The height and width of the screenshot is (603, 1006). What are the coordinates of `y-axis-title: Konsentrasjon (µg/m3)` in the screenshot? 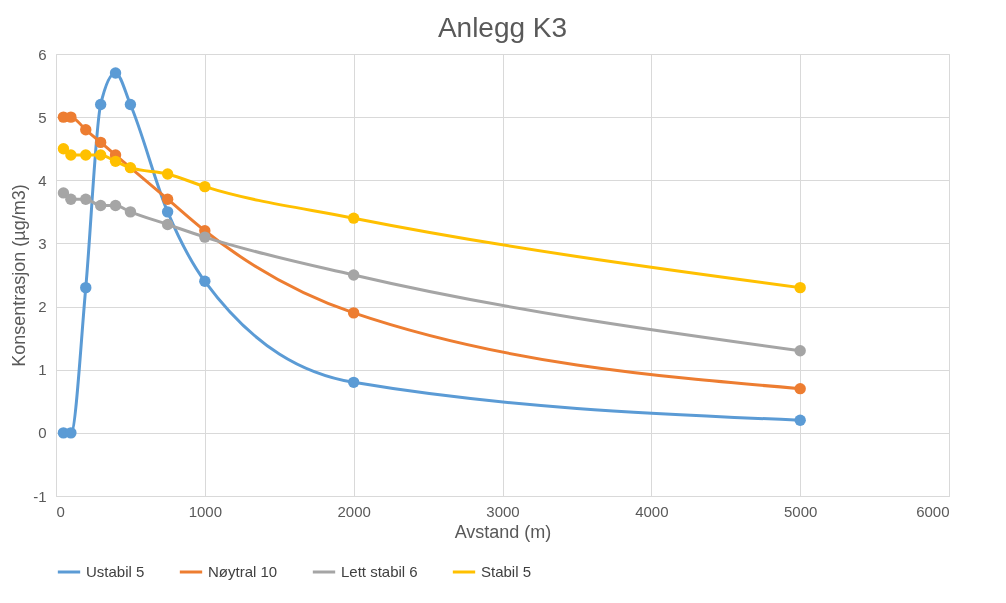 It's located at (19, 275).